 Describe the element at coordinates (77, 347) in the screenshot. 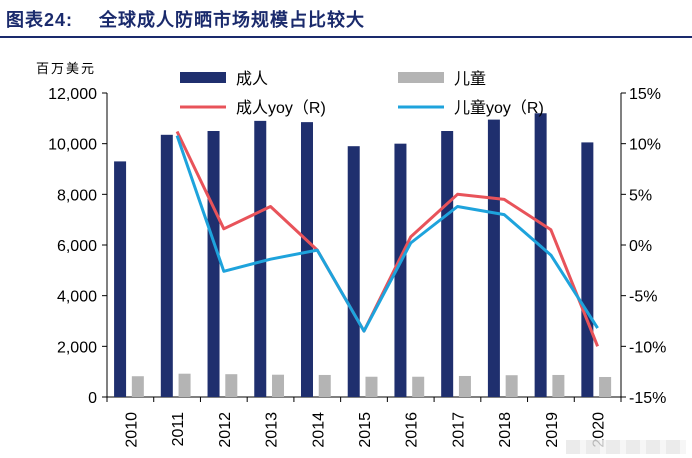

I see `y-left-tick-label: 2,000` at that location.